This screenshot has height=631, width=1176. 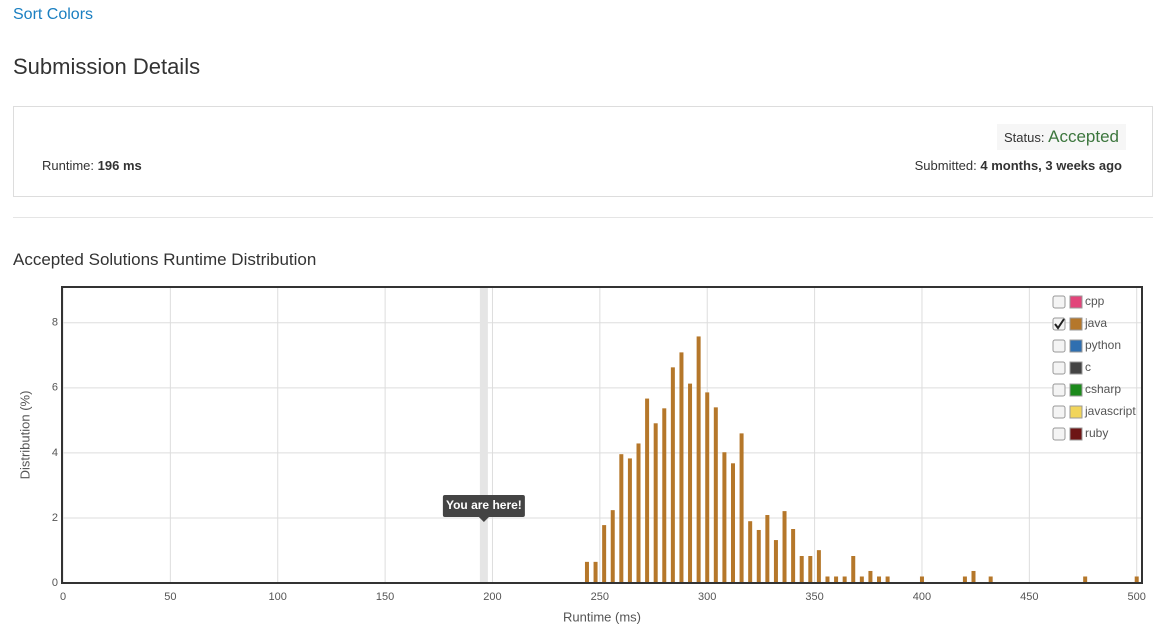 What do you see at coordinates (1103, 345) in the screenshot?
I see `legend-label: python` at bounding box center [1103, 345].